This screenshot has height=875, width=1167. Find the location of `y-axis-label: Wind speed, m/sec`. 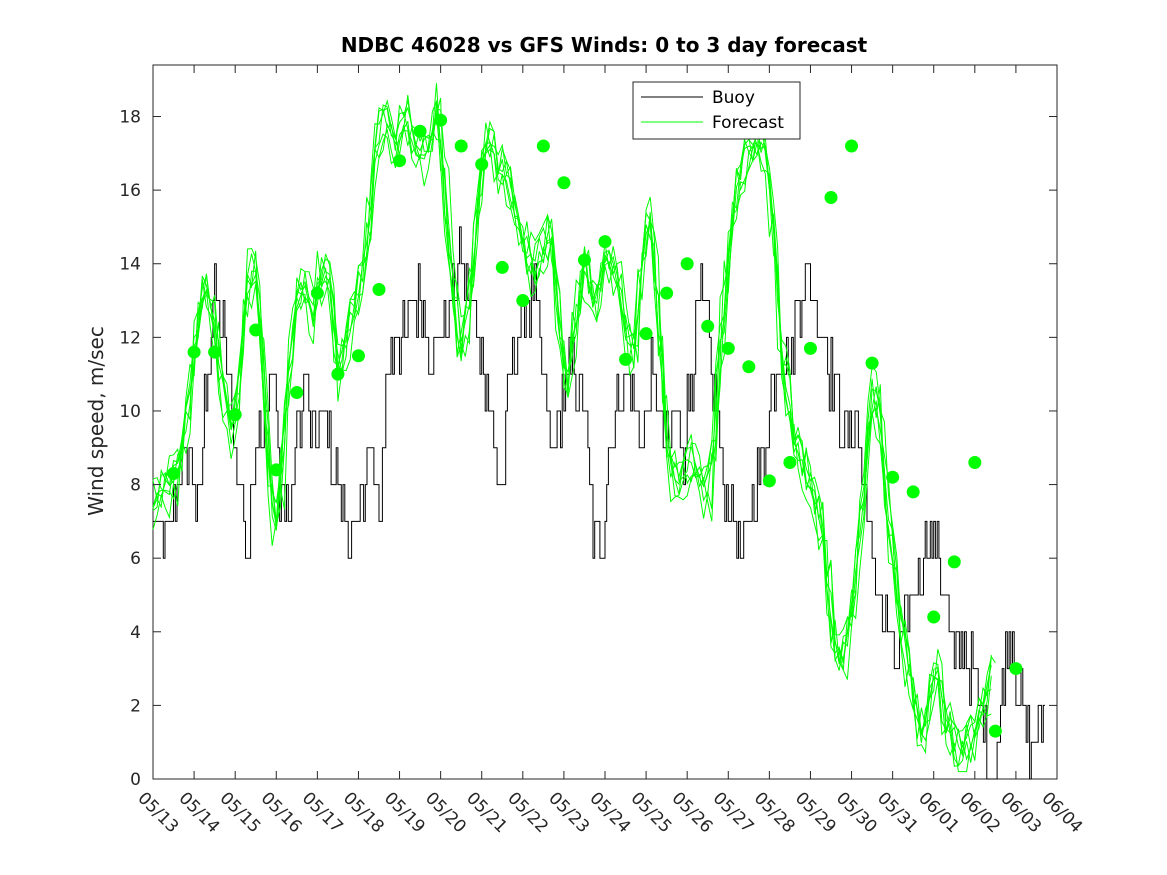

y-axis-label: Wind speed, m/sec is located at coordinates (96, 421).